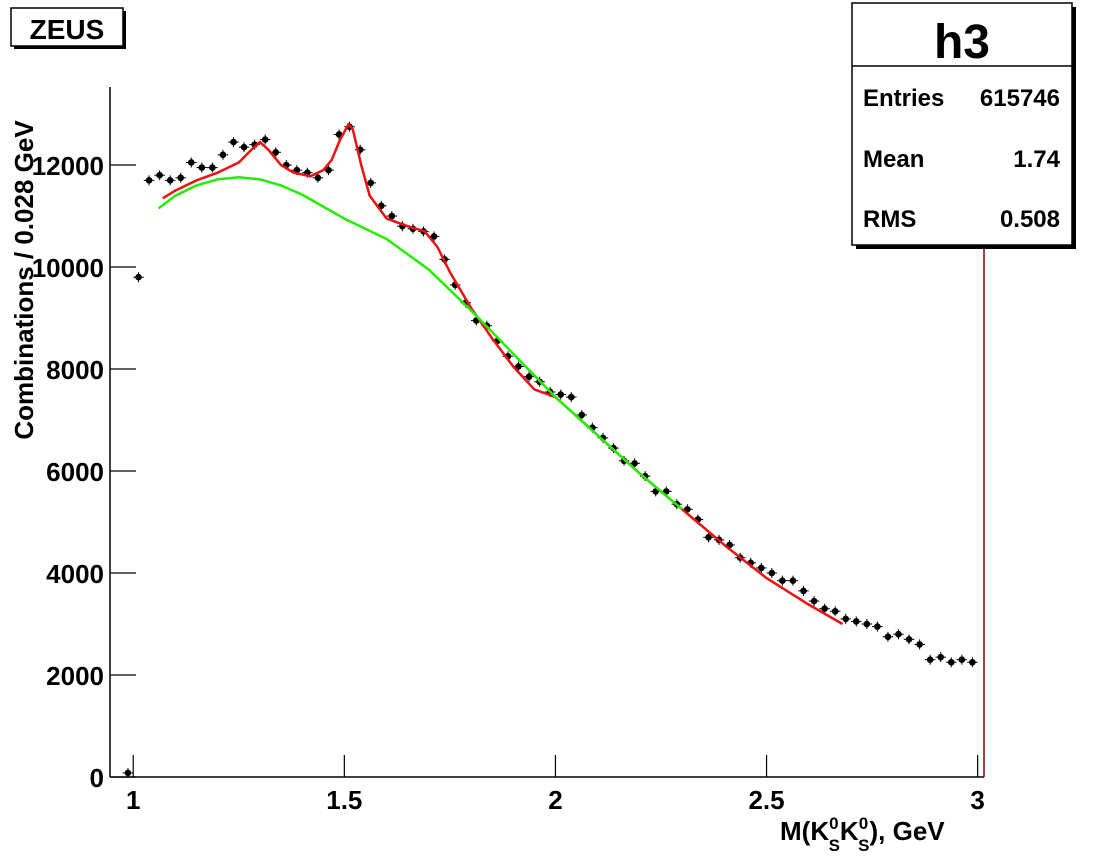 Image resolution: width=1093 pixels, height=868 pixels. Describe the element at coordinates (344, 800) in the screenshot. I see `x-tick-label: 1.5` at that location.